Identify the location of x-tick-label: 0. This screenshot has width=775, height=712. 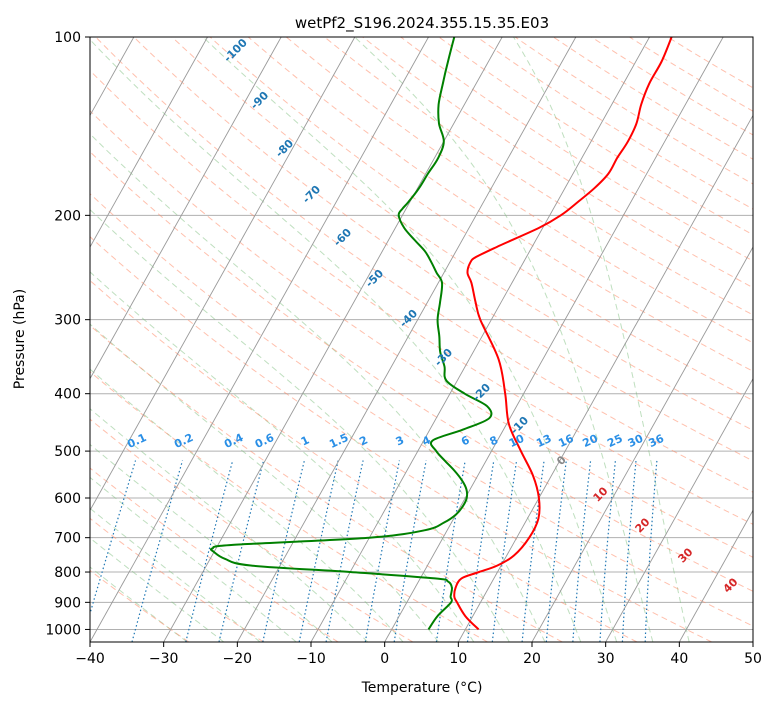
(384, 659).